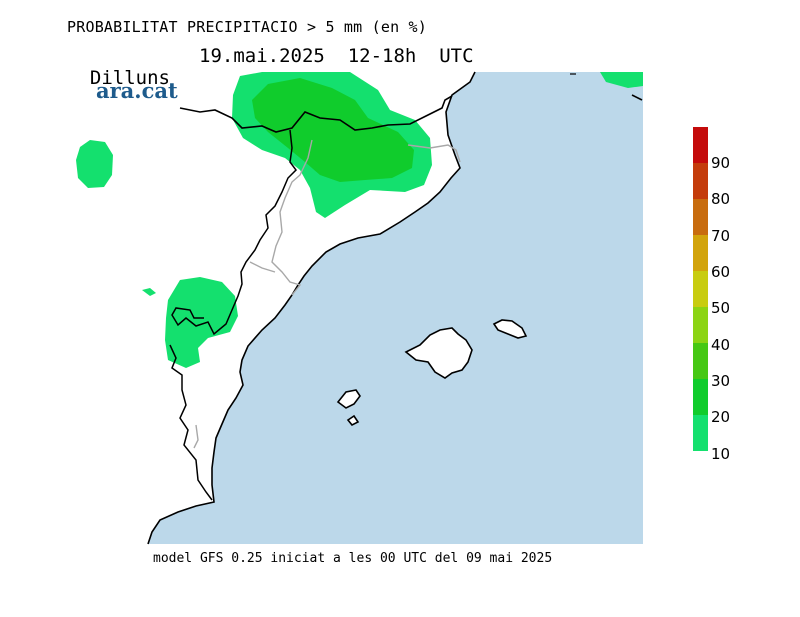  Describe the element at coordinates (234, 232) in the screenshot. I see `border-aragon` at that location.